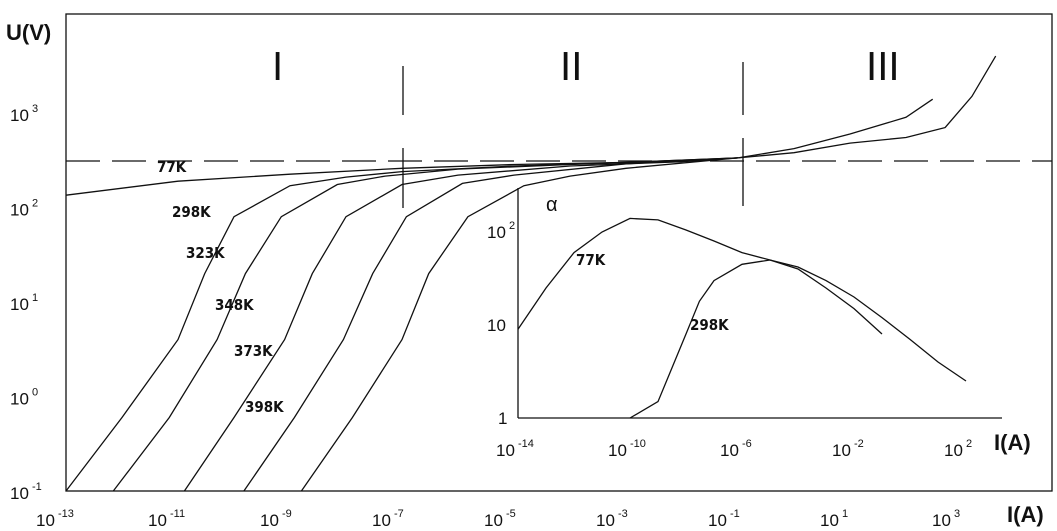  What do you see at coordinates (709, 325) in the screenshot?
I see `inset-label-298k: 298K` at bounding box center [709, 325].